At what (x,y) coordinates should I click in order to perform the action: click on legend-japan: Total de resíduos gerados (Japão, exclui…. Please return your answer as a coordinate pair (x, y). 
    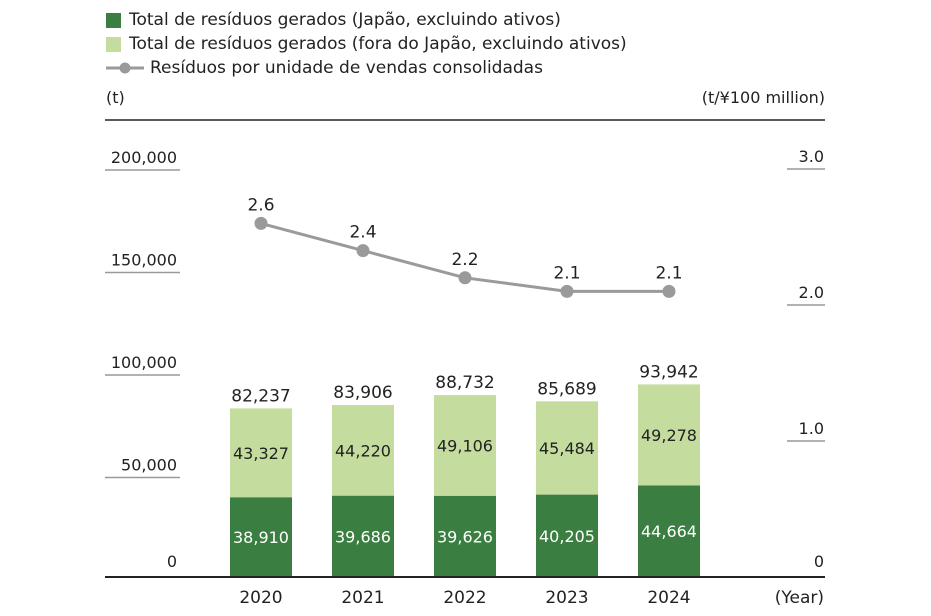
    Looking at the image, I should click on (333, 20).